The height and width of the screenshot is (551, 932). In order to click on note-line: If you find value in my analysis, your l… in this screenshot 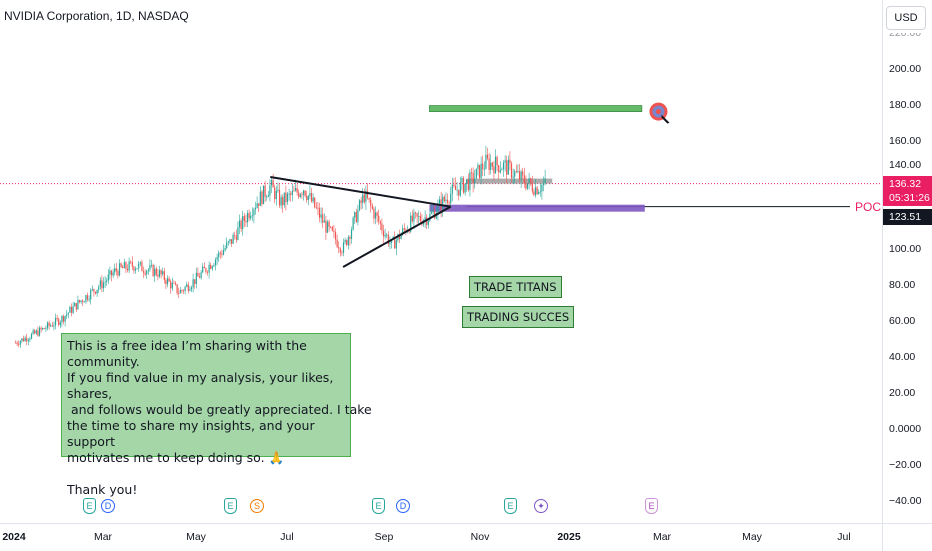, I will do `click(200, 385)`.